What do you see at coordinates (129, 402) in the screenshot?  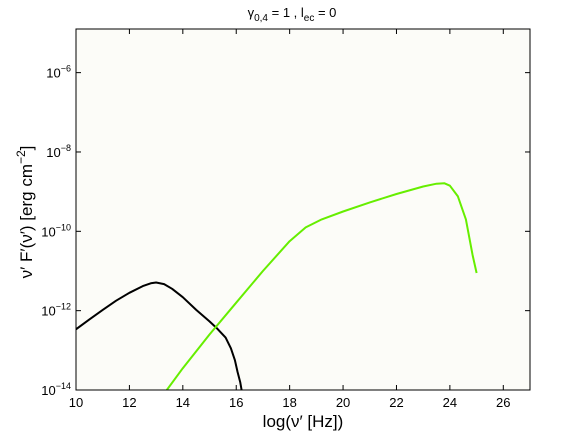 I see `x-tick-label: 12` at bounding box center [129, 402].